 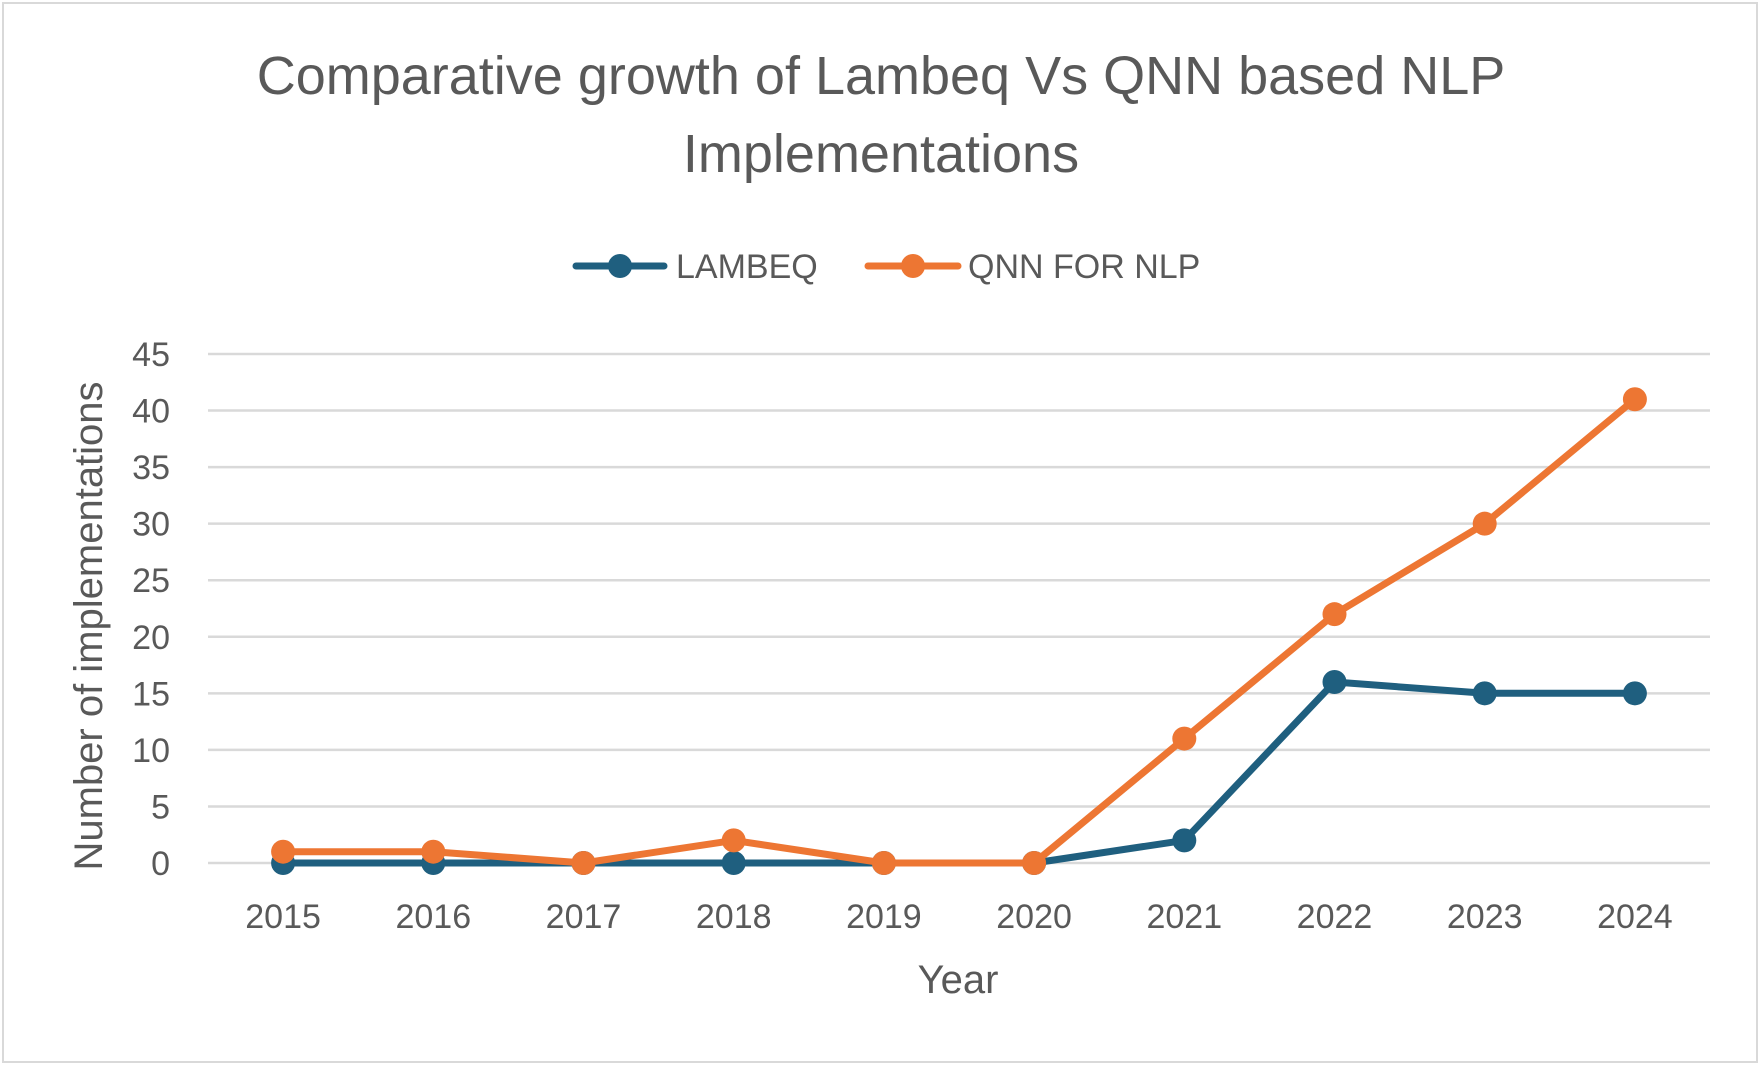 What do you see at coordinates (160, 807) in the screenshot?
I see `y-tick-label: 5` at bounding box center [160, 807].